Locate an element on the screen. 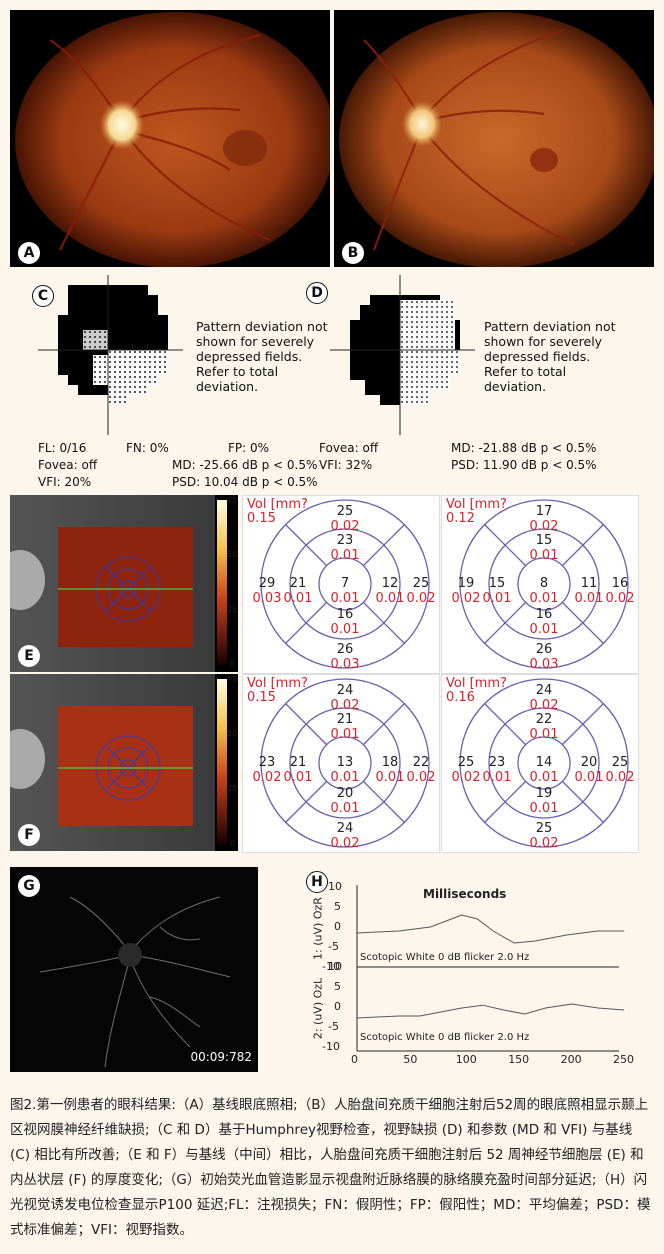 The height and width of the screenshot is (1254, 664). vep-title: Milliseconds is located at coordinates (465, 894).